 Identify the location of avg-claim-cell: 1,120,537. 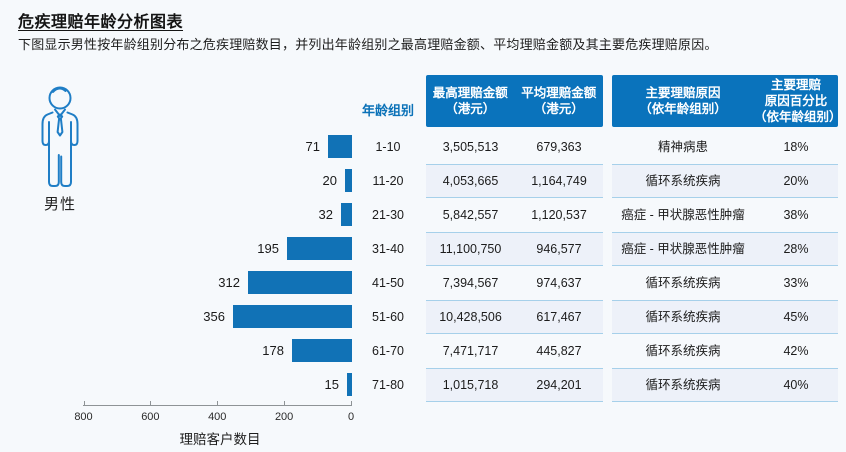
(559, 215).